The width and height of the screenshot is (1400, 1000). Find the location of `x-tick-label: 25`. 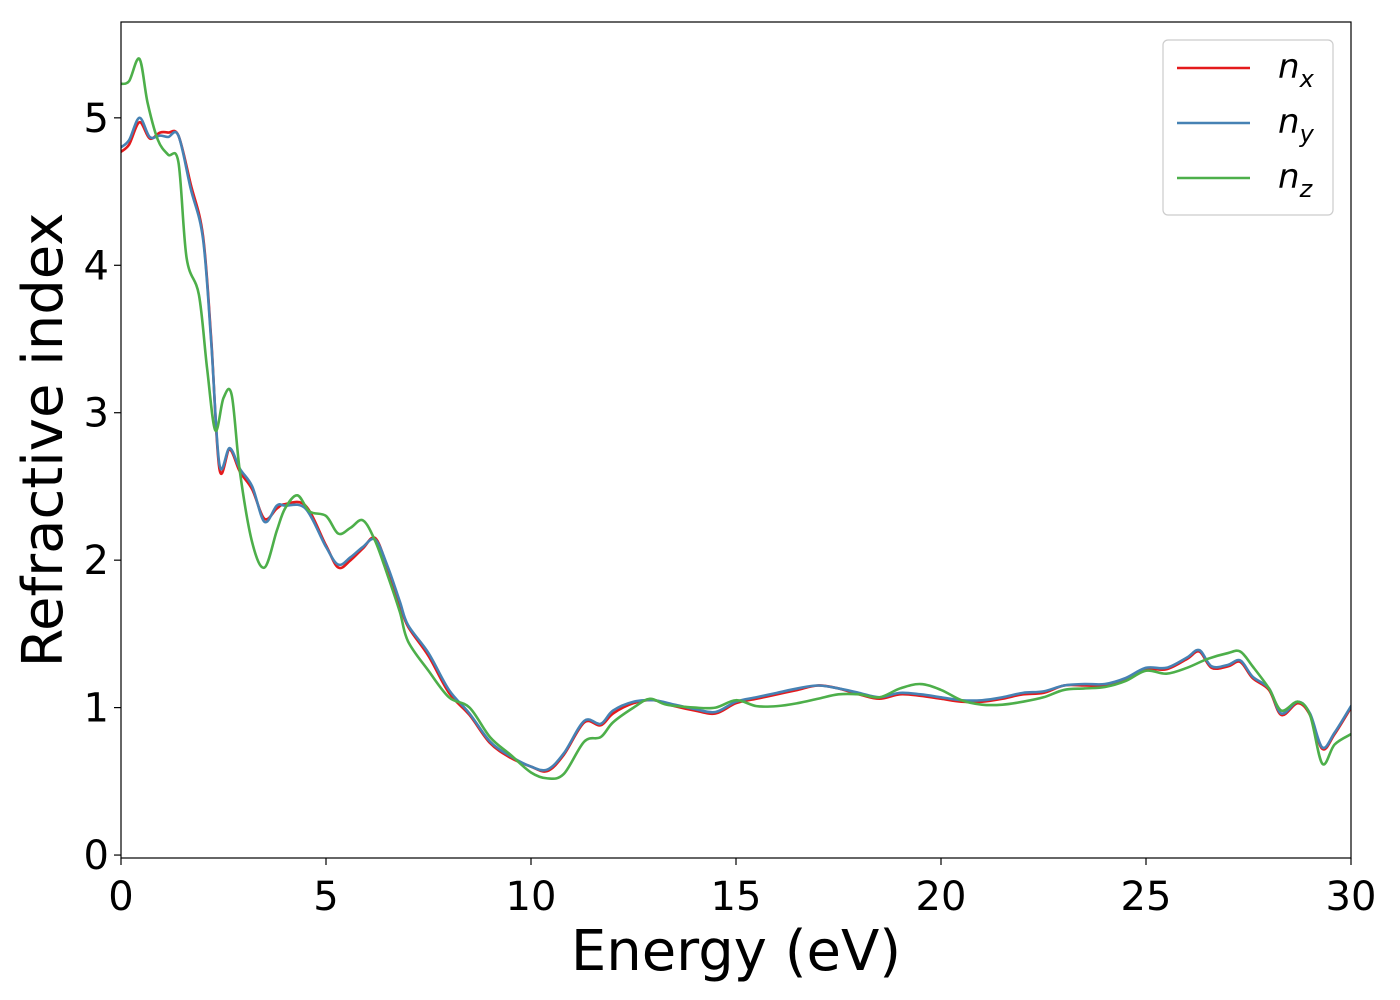

x-tick-label: 25 is located at coordinates (1146, 897).